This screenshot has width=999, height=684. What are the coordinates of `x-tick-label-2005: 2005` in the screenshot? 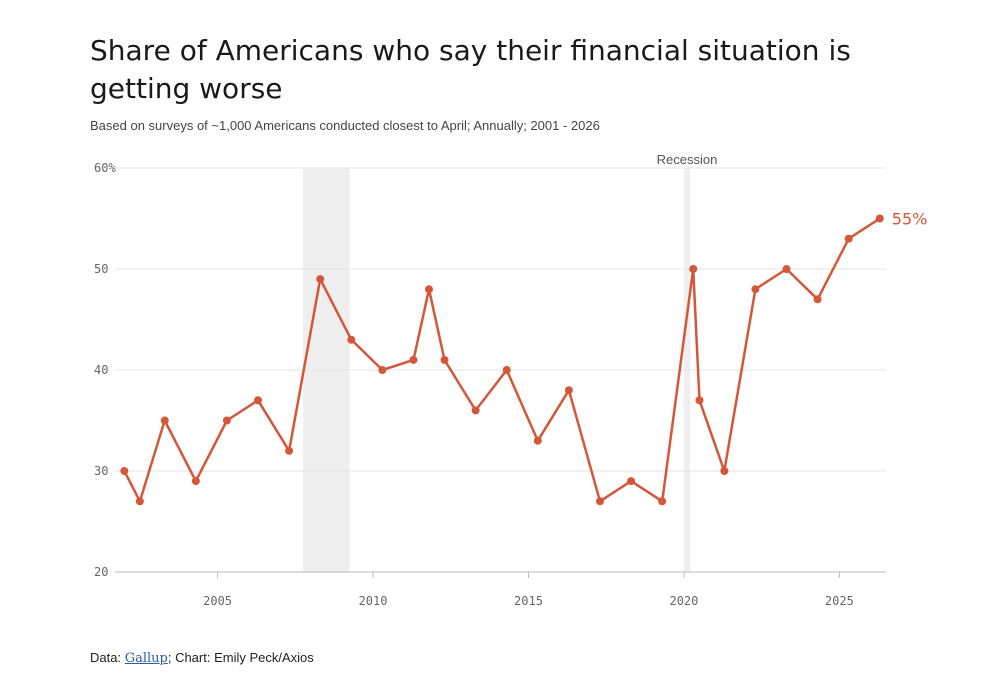 It's located at (217, 601).